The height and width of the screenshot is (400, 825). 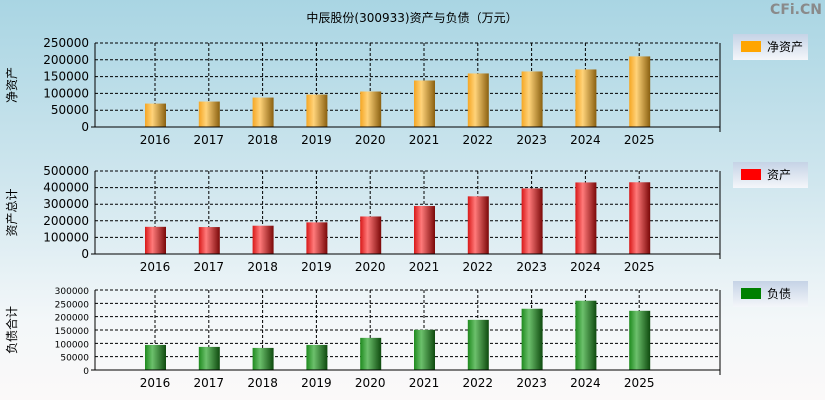 I want to click on legend-label: 净资产, so click(x=785, y=47).